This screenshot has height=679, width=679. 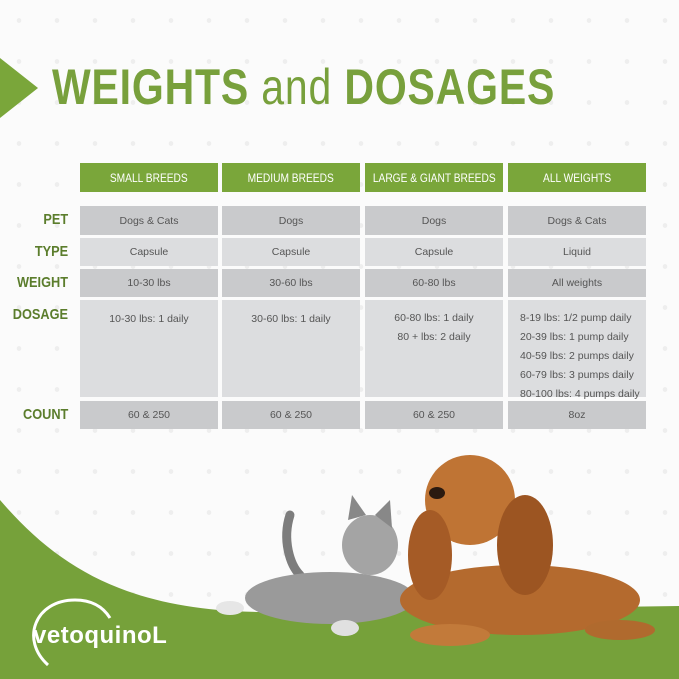 I want to click on table-cell-weight-text: All weights, so click(x=577, y=283).